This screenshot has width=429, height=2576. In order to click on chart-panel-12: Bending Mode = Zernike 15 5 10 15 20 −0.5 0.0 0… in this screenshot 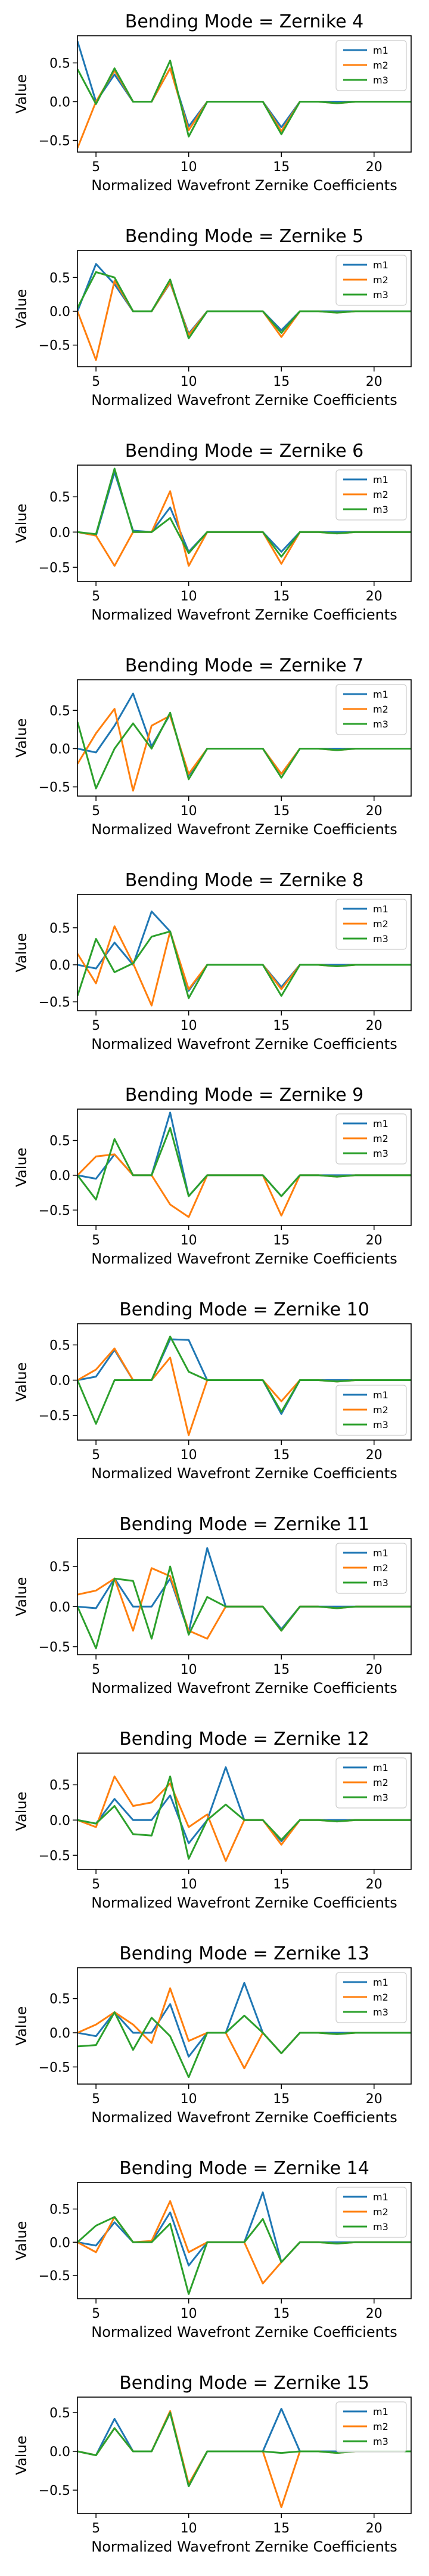, I will do `click(212, 2464)`.